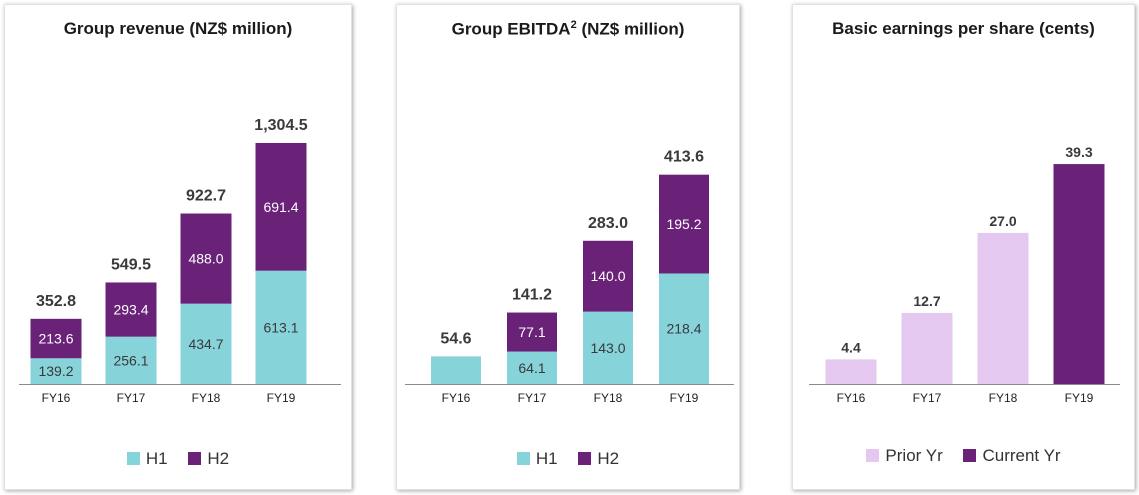  I want to click on data-label-h1-fy18: 143.0, so click(607, 348).